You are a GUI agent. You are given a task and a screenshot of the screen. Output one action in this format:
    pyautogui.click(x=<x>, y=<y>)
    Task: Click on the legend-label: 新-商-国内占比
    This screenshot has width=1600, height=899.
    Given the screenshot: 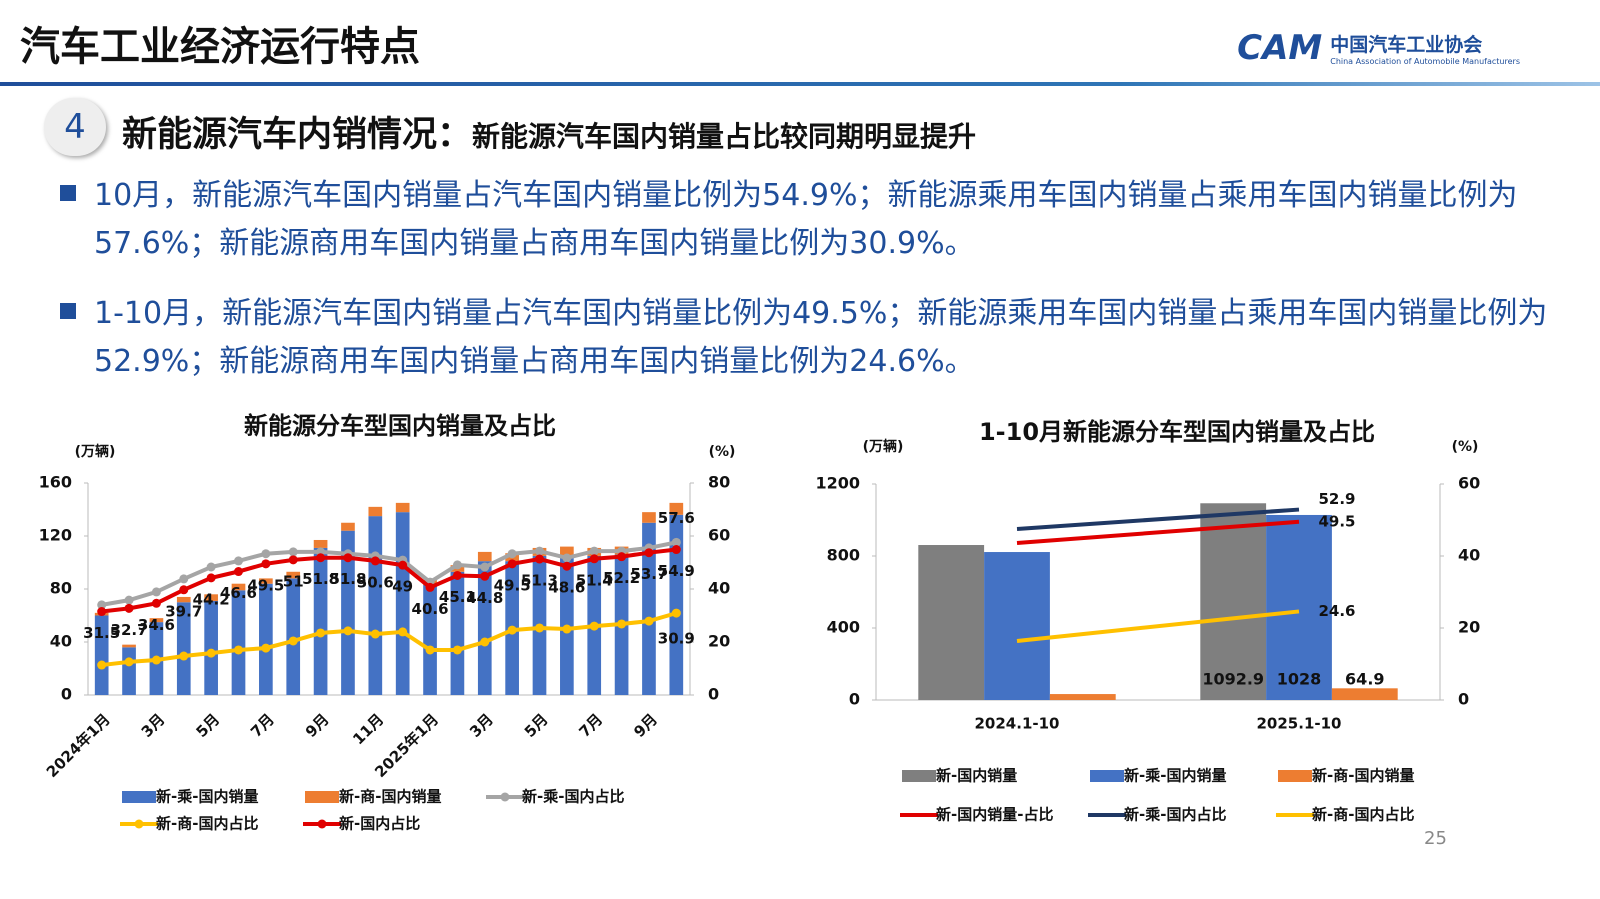 What is the action you would take?
    pyautogui.click(x=1363, y=815)
    